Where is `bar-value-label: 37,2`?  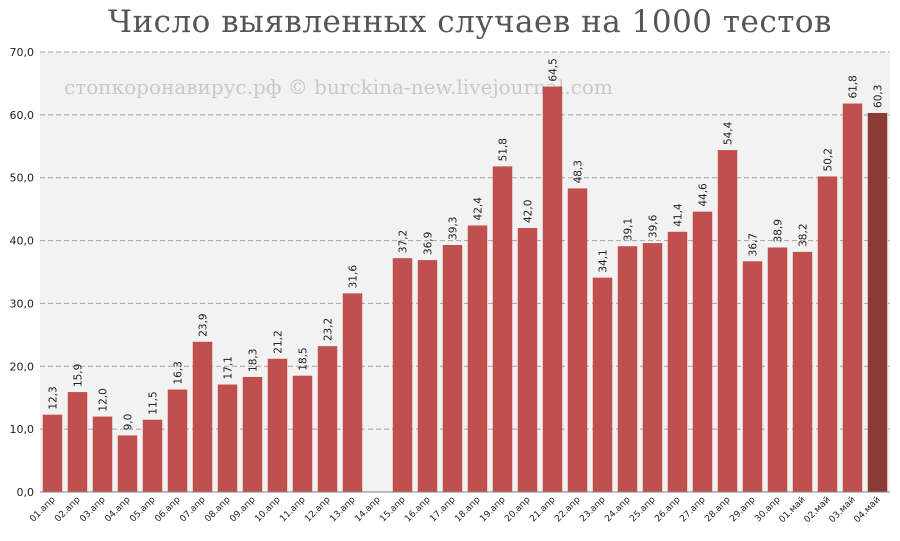
bar-value-label: 37,2 is located at coordinates (404, 241).